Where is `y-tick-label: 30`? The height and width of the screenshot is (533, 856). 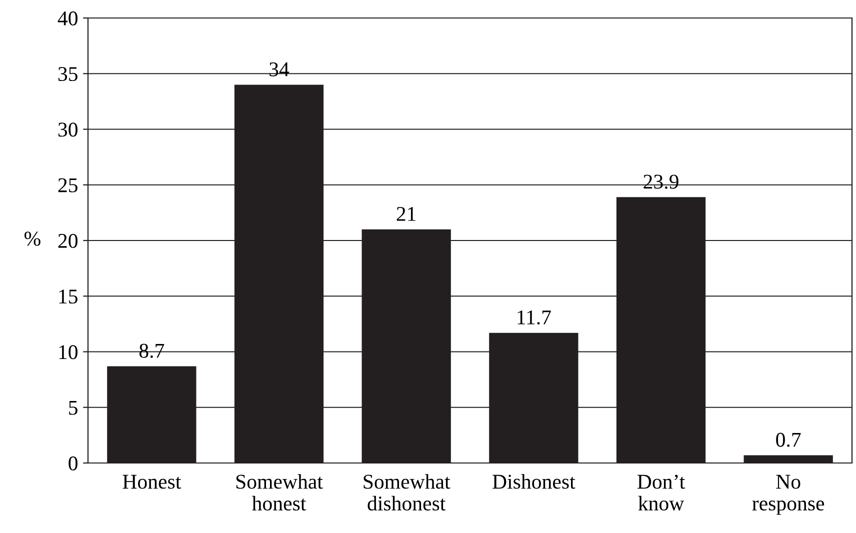 y-tick-label: 30 is located at coordinates (68, 129).